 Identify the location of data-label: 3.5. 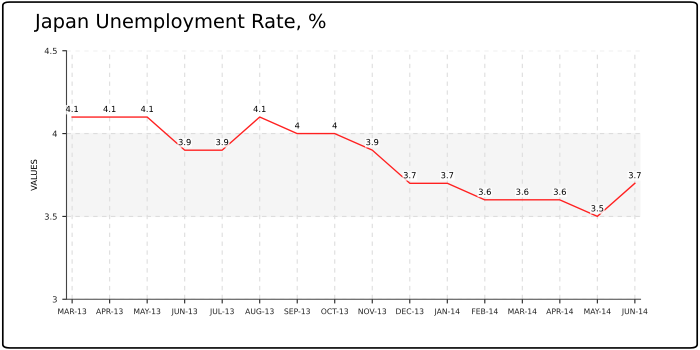
(597, 208).